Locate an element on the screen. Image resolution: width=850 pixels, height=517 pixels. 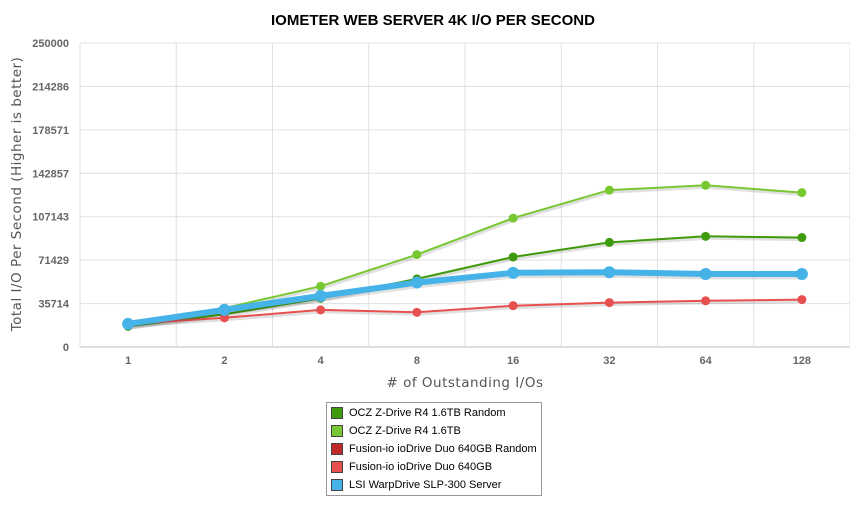
y-tick-label: 142857 is located at coordinates (50, 174).